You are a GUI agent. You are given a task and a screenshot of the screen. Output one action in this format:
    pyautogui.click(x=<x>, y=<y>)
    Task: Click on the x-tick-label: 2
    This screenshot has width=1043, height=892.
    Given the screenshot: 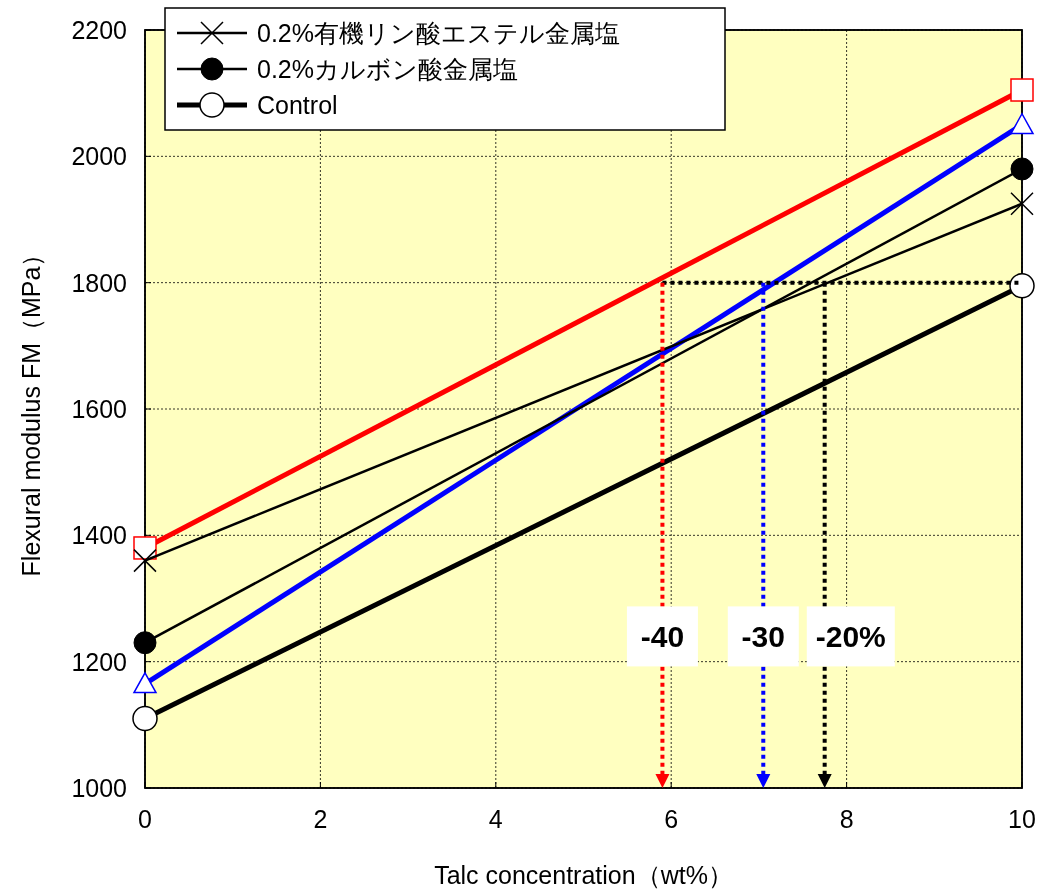 What is the action you would take?
    pyautogui.click(x=320, y=819)
    